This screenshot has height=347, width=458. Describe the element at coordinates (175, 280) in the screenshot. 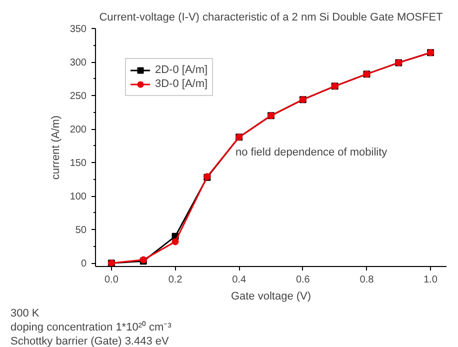

I see `x-tick-label: 0.2` at that location.